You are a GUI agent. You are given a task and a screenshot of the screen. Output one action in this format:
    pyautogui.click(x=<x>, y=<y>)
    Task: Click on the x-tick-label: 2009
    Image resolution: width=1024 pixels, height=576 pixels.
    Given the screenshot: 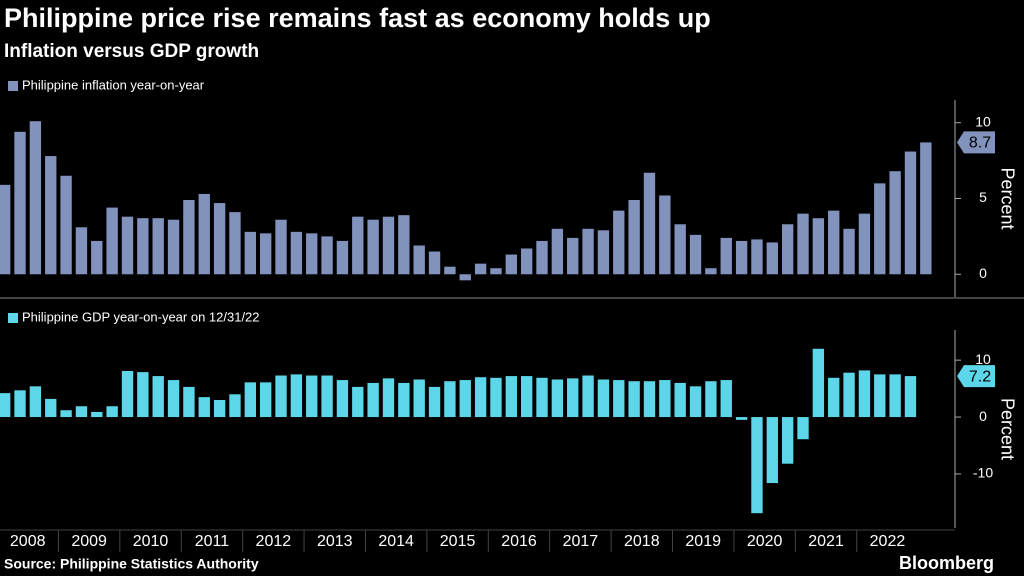 What is the action you would take?
    pyautogui.click(x=89, y=541)
    